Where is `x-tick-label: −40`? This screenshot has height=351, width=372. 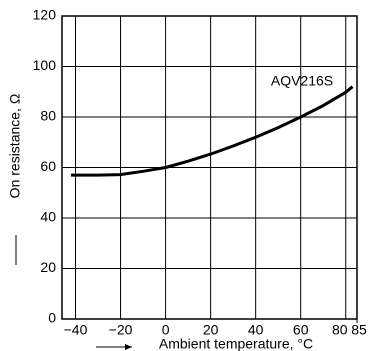
x-tick-label: −40 is located at coordinates (76, 330).